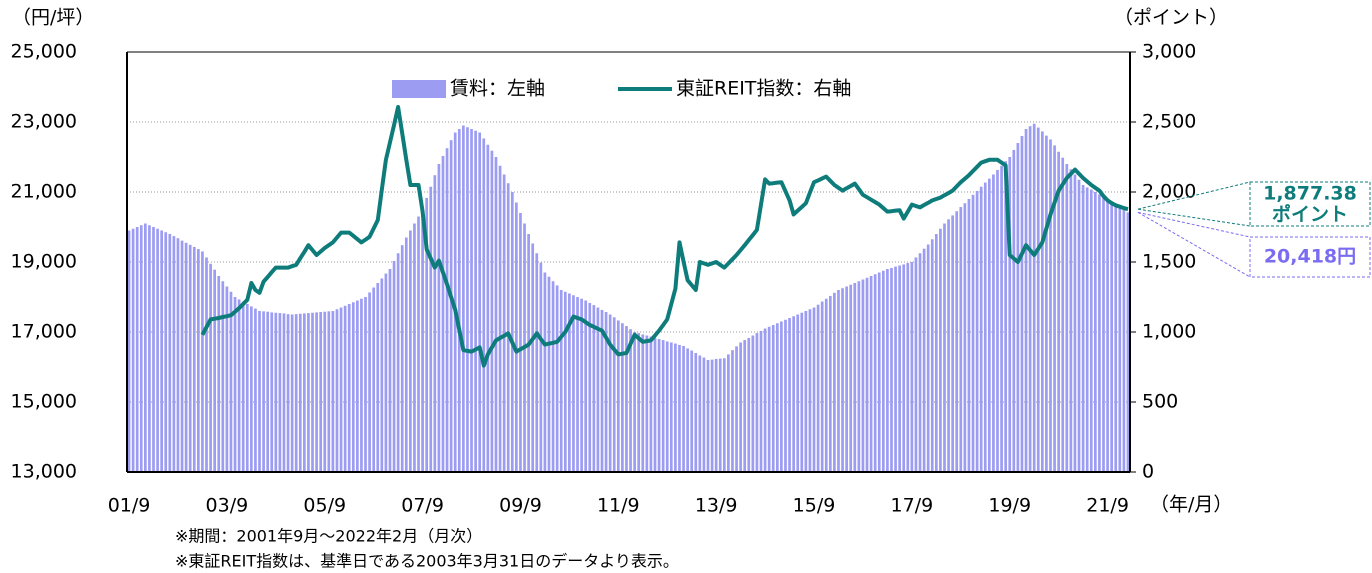 The image size is (1372, 573). I want to click on x-tick-label: 05/9, so click(324, 506).